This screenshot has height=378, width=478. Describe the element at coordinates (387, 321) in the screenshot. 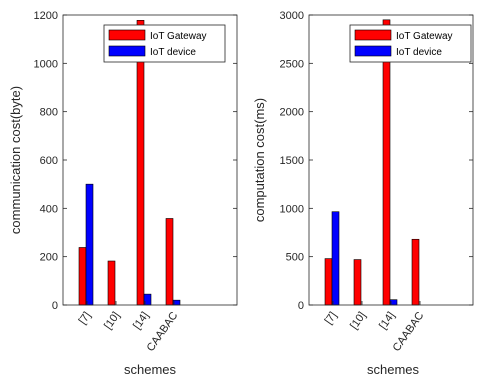

I see `right-x-tick-label-2: [14]` at that location.